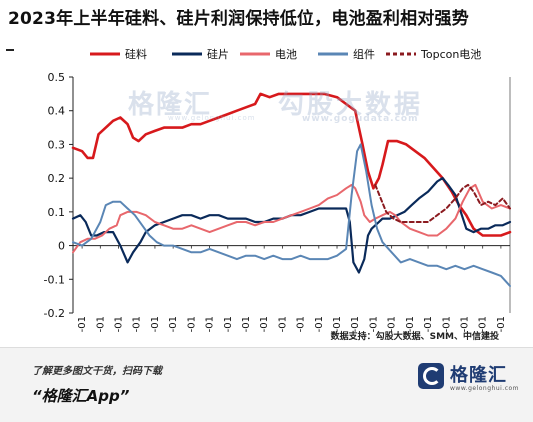 The height and width of the screenshot is (422, 533). What do you see at coordinates (483, 324) in the screenshot?
I see `x-tick-label: 2023-07-01` at bounding box center [483, 324].